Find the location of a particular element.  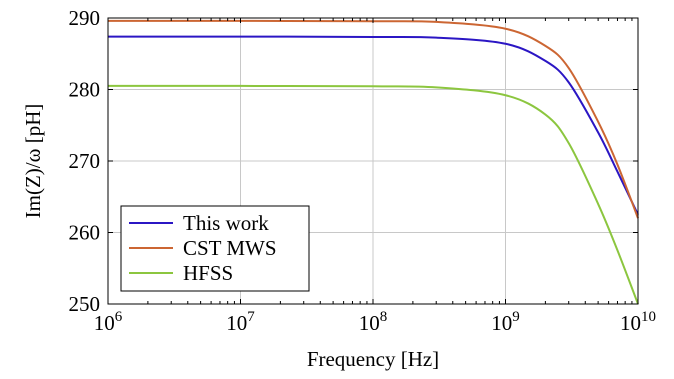

legend-item: HFSS is located at coordinates (181, 273).